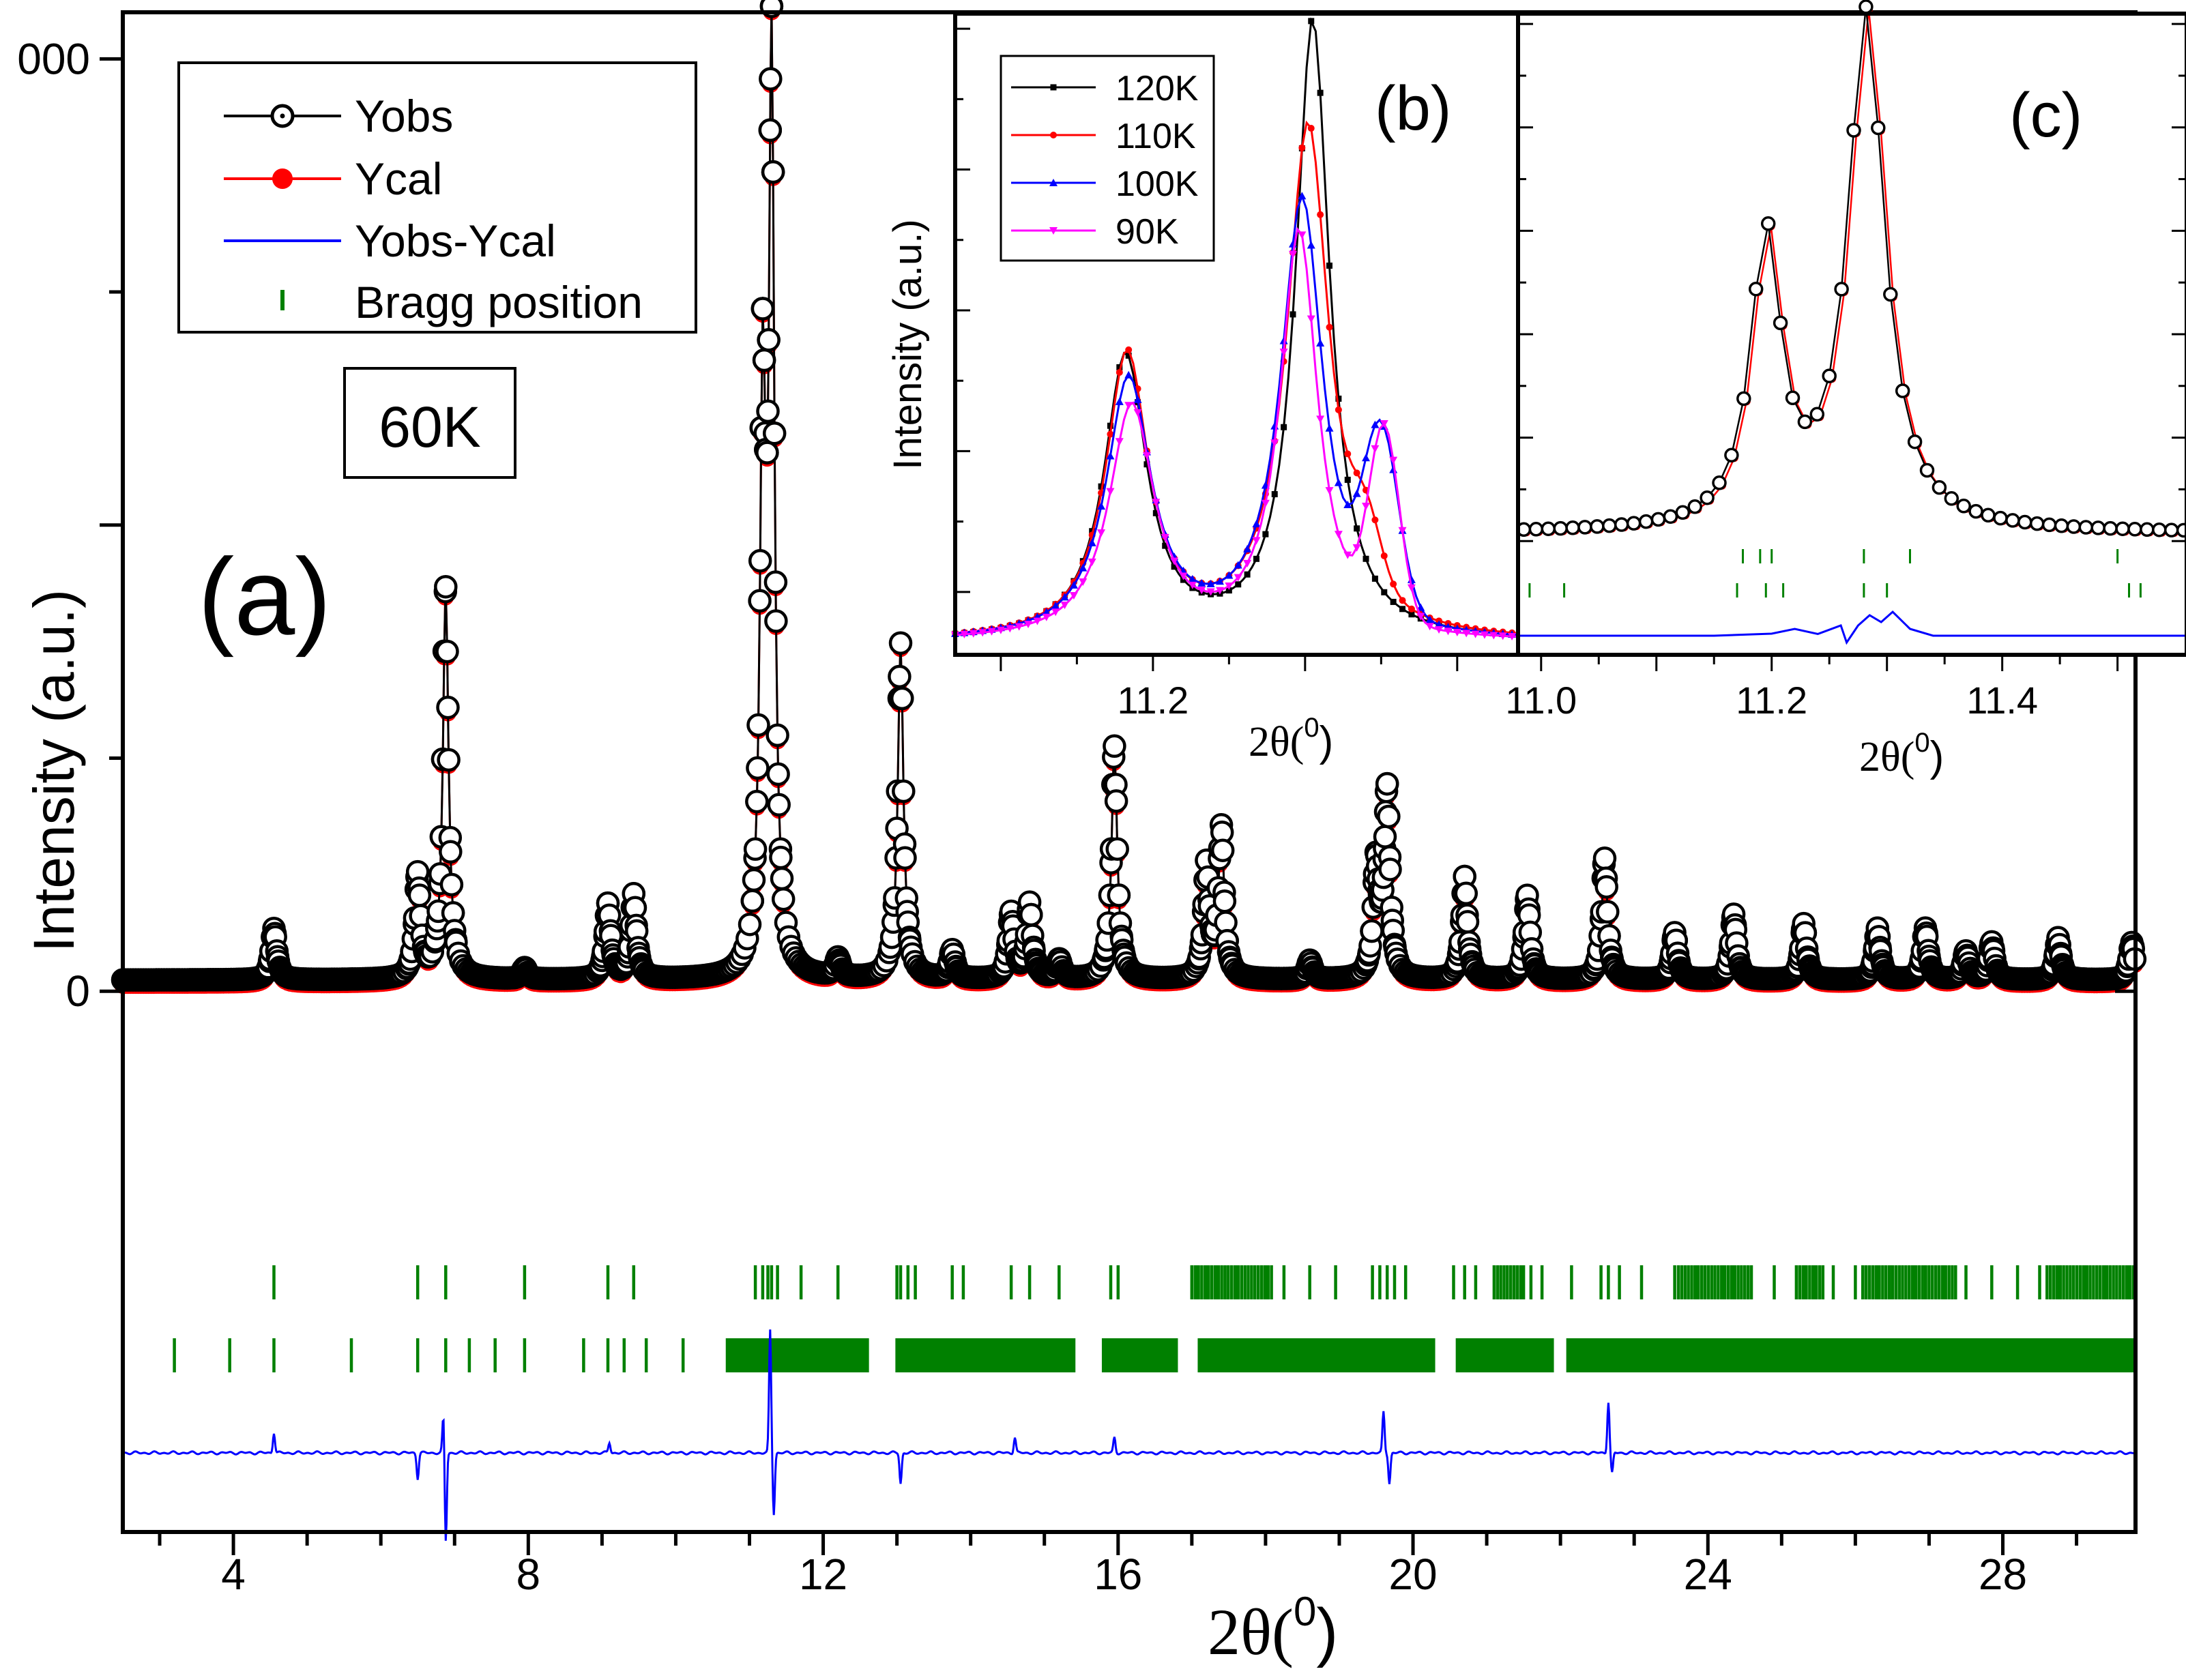 The image size is (2186, 1680). What do you see at coordinates (1107, 158) in the screenshot?
I see `b-legend-frame` at bounding box center [1107, 158].